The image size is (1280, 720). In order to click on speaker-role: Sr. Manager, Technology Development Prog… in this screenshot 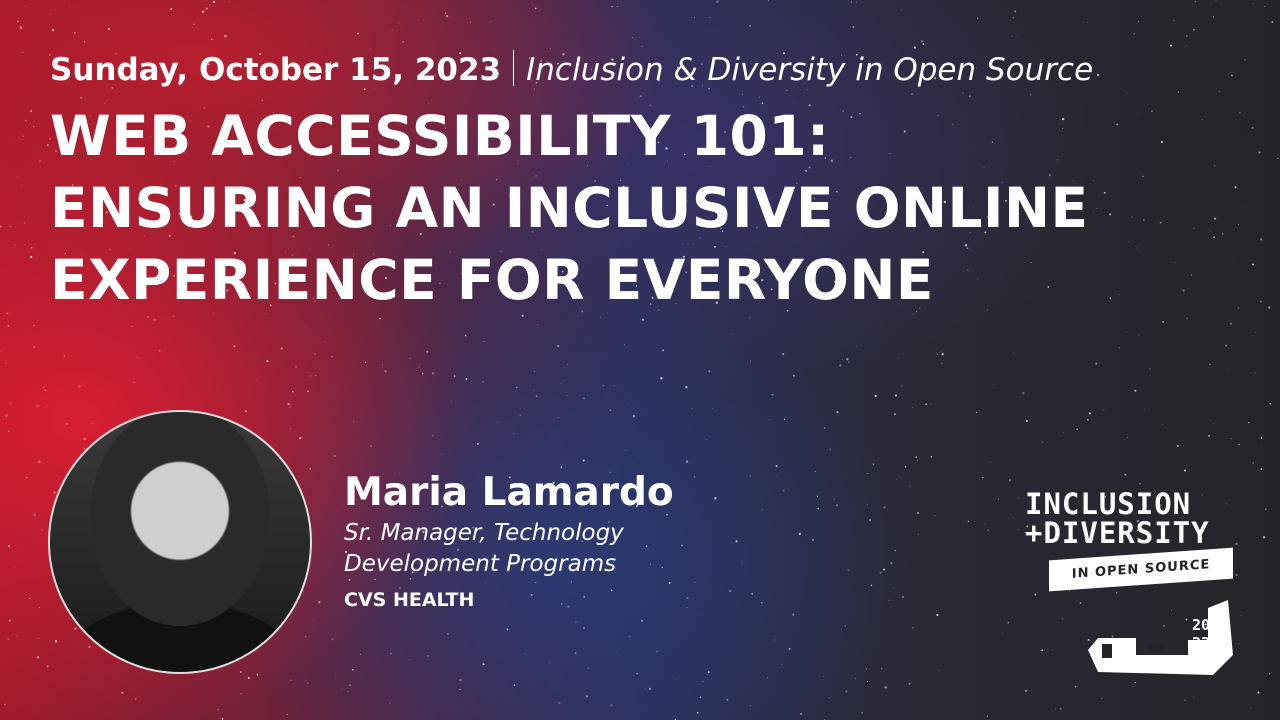, I will do `click(484, 549)`.